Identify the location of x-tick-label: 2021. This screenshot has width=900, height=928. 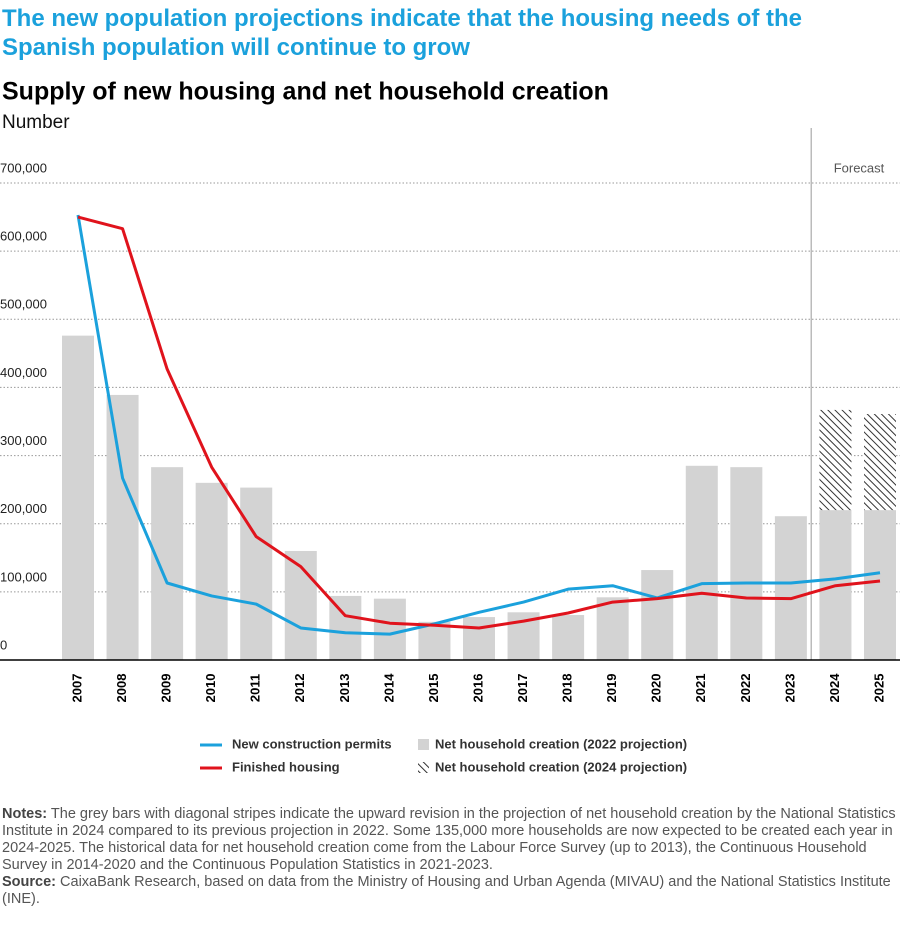
(700, 688).